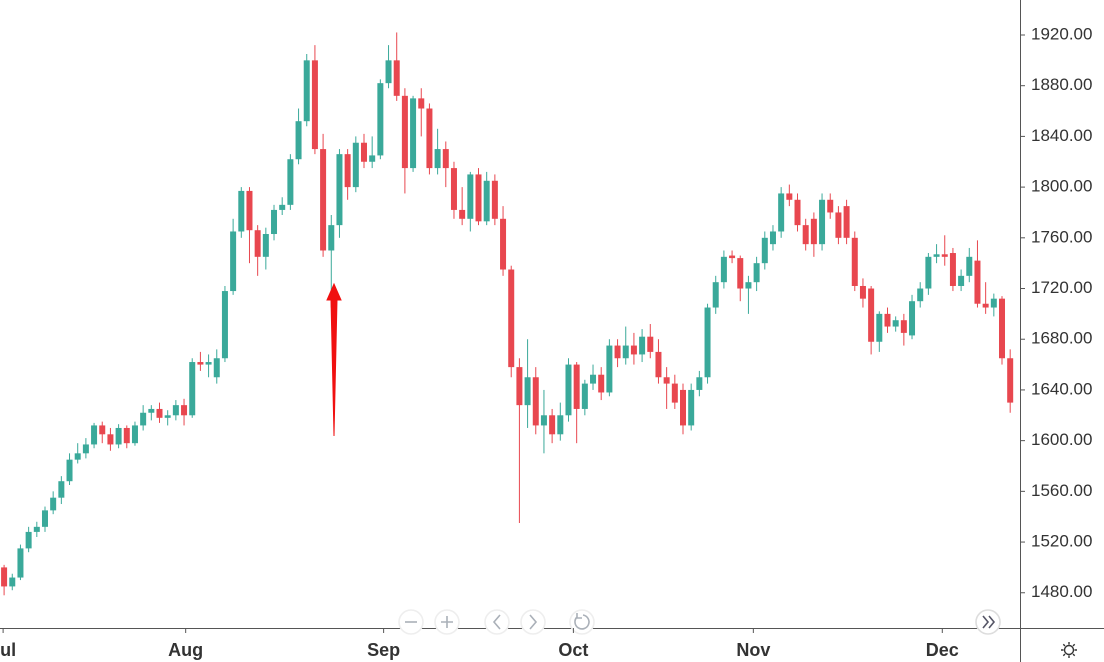 This screenshot has width=1104, height=662. I want to click on y-tick-label: 1800.00, so click(1061, 186).